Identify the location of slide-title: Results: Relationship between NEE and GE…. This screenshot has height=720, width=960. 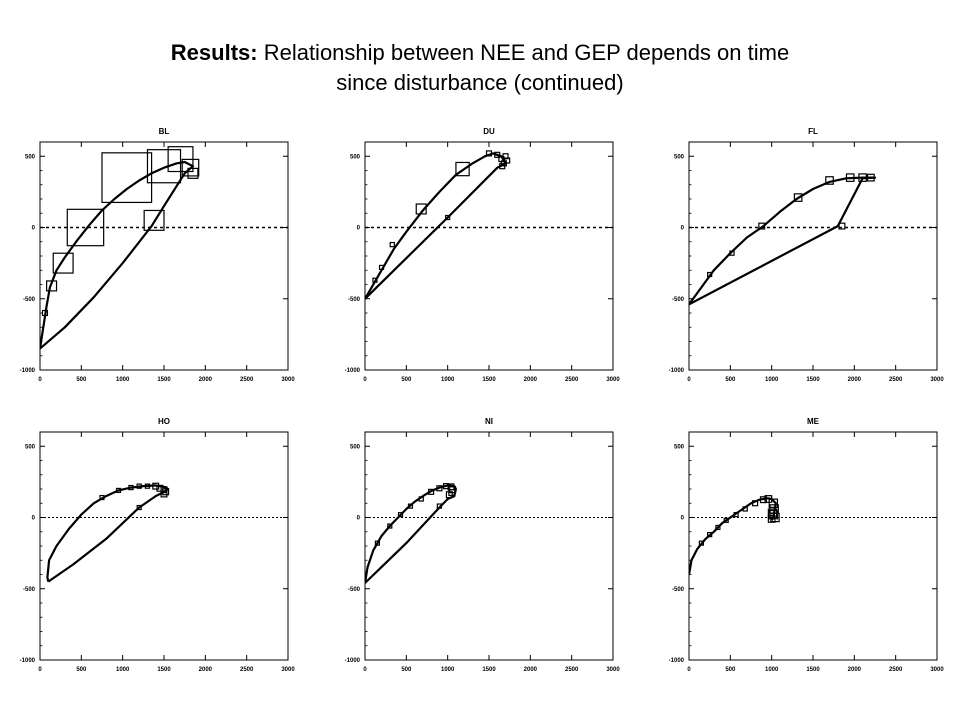
(480, 68).